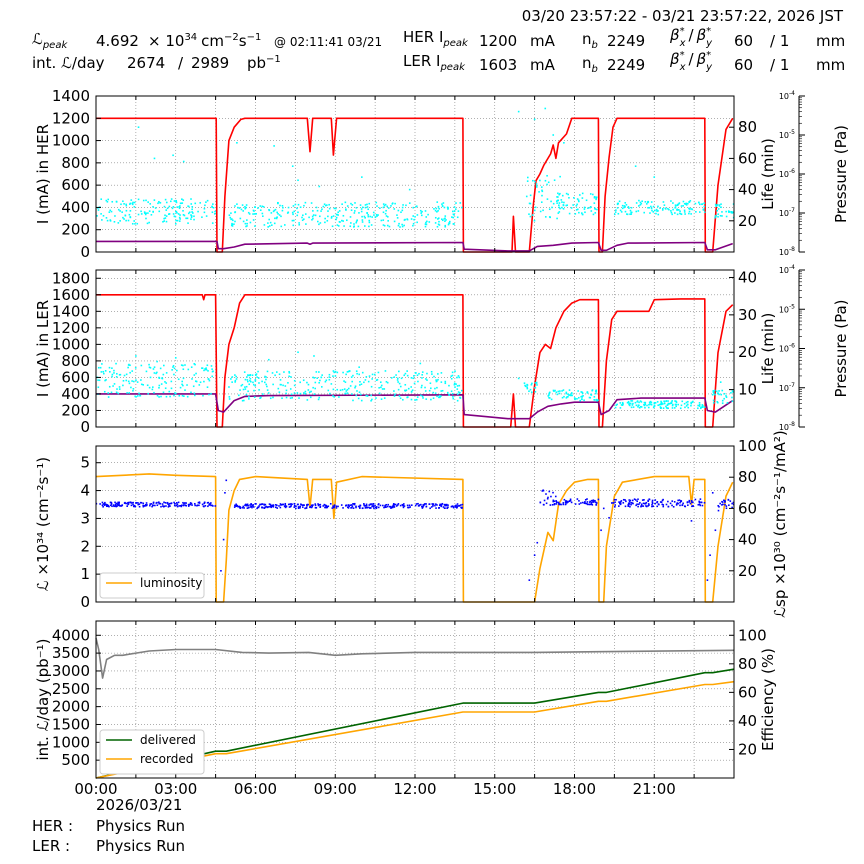  Describe the element at coordinates (95, 789) in the screenshot. I see `x-tick-label: 00:00` at that location.